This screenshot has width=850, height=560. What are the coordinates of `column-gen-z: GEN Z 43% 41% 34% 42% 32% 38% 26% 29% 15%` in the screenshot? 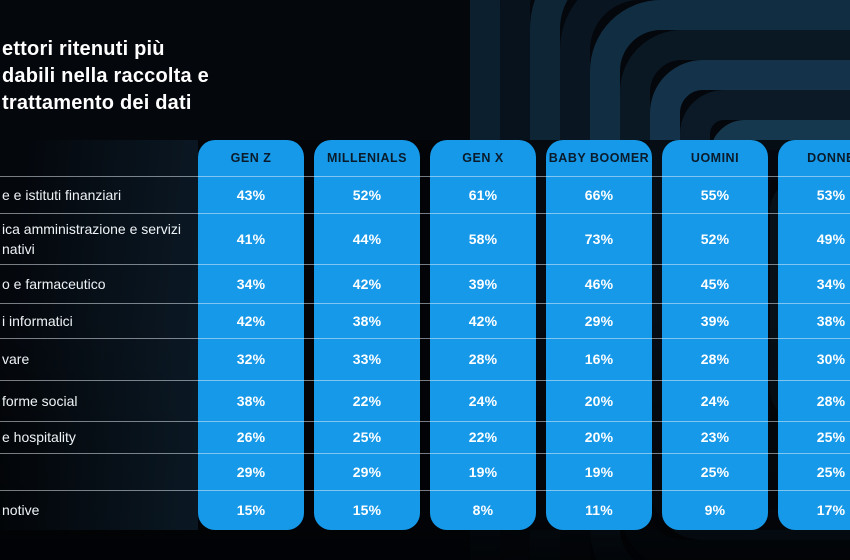 It's located at (251, 335).